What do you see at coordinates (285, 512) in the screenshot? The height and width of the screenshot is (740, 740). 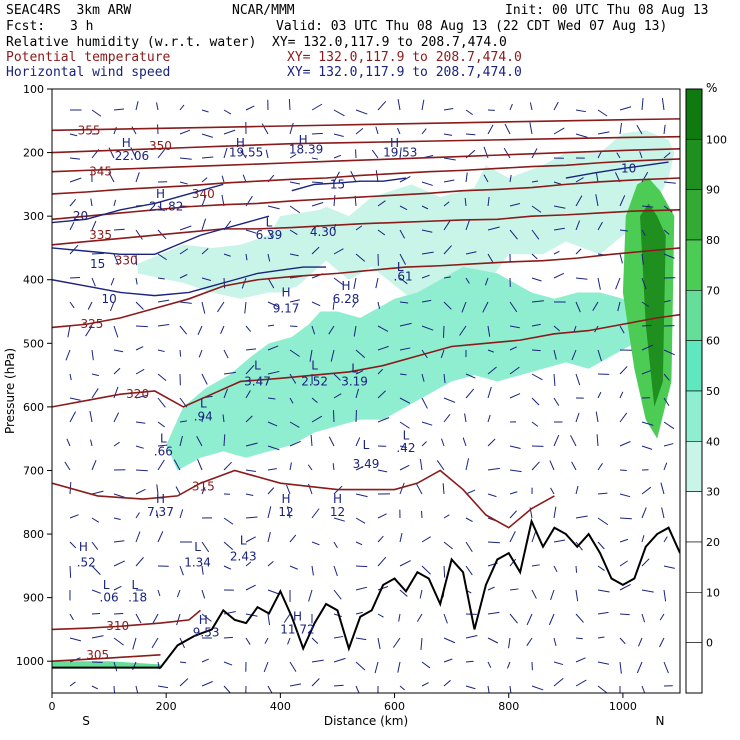 I see `annotation-26: 12` at bounding box center [285, 512].